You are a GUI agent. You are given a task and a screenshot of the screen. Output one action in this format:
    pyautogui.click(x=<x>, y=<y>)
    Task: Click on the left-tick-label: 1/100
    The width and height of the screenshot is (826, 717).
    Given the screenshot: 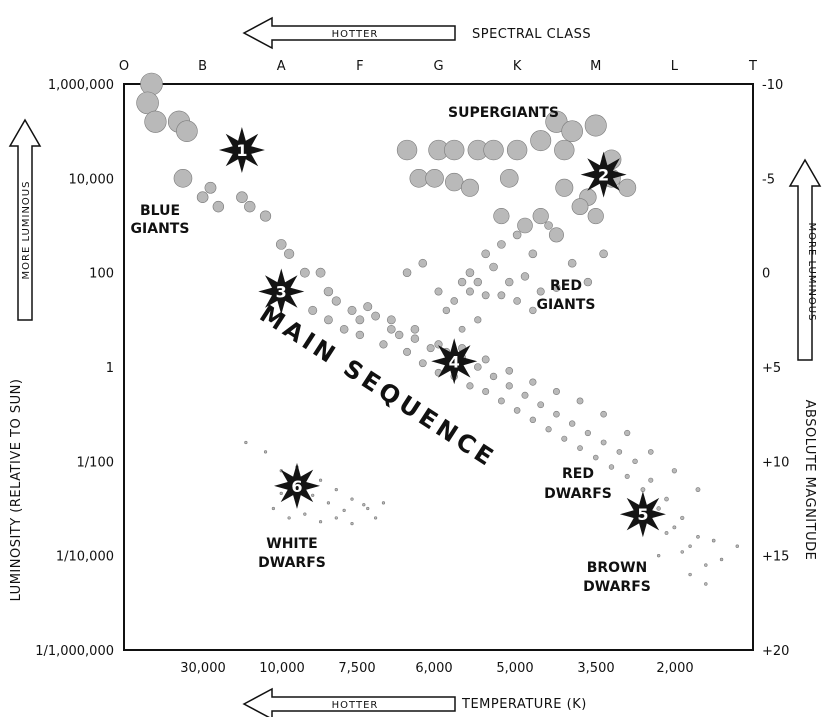 What is the action you would take?
    pyautogui.click(x=95, y=462)
    